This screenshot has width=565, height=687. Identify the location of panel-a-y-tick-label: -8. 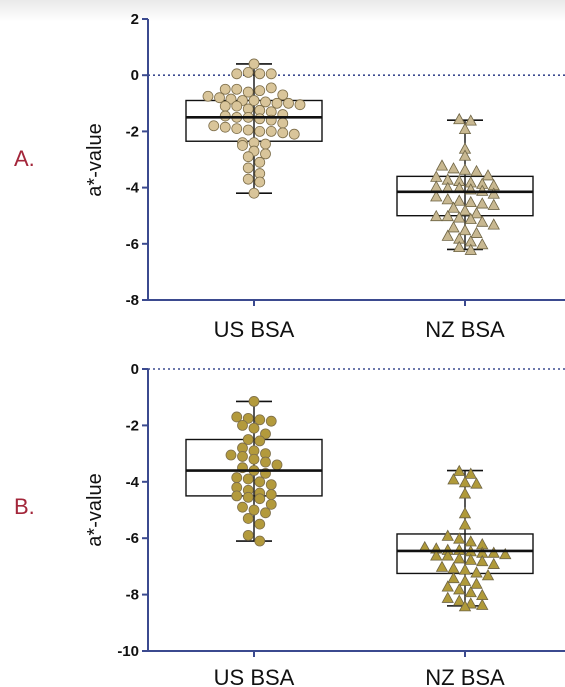
(132, 300).